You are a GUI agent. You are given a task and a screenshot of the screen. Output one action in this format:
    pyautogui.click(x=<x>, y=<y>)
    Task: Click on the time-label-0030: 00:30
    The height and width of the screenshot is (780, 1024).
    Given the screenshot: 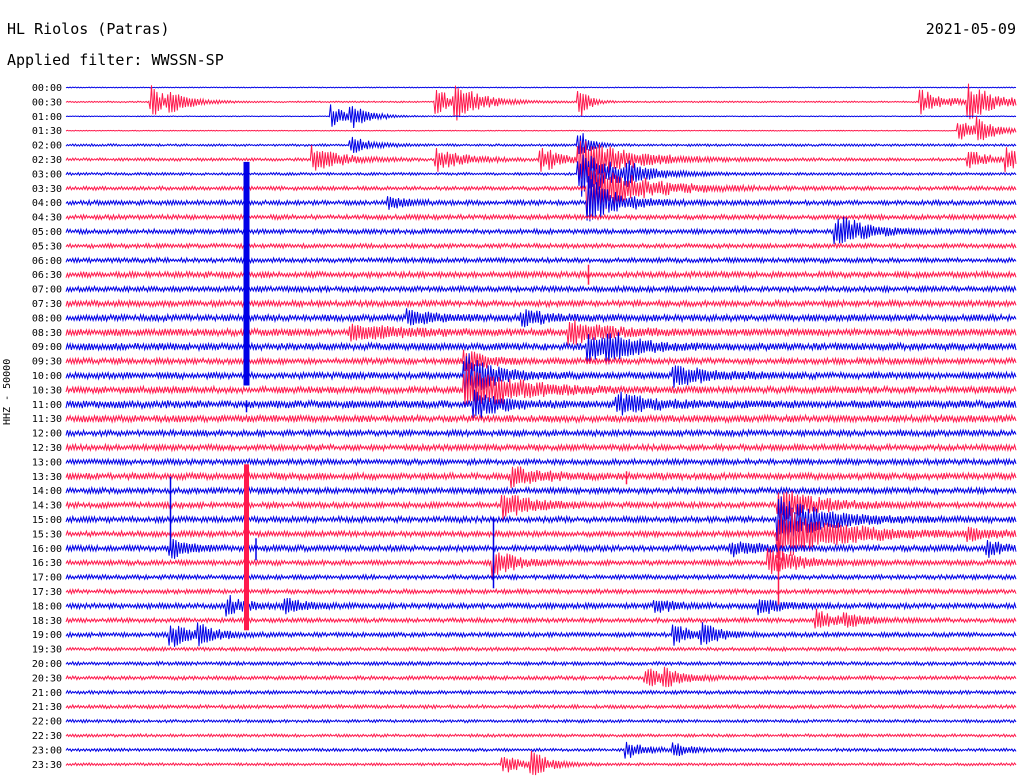 What is the action you would take?
    pyautogui.click(x=47, y=102)
    